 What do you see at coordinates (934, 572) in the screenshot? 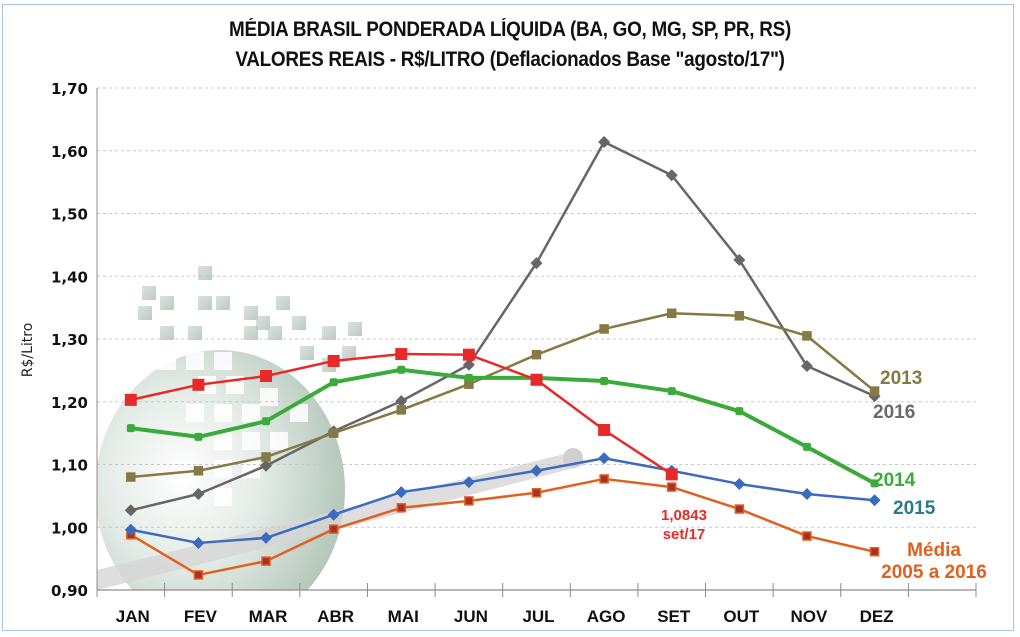
I see `series-label-m-dia-2005-a-2016: 2005 a 2016` at bounding box center [934, 572].